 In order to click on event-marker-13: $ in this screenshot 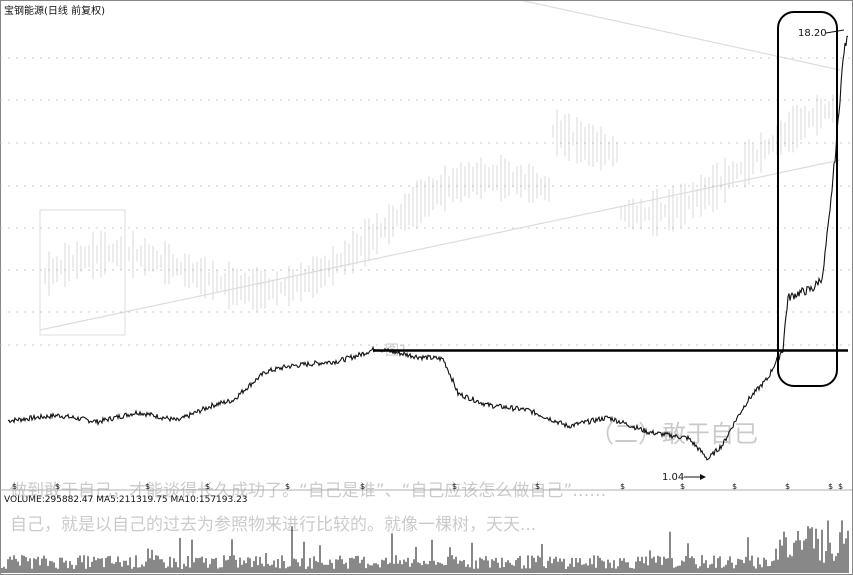, I will do `click(840, 486)`.